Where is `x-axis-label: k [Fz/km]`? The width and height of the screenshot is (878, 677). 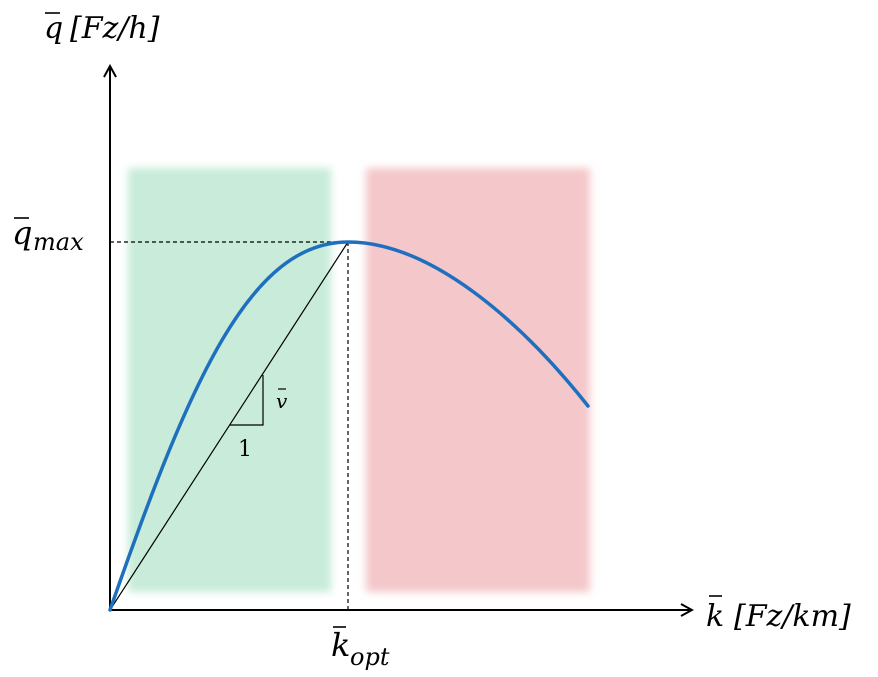
x-axis-label: k [Fz/km] is located at coordinates (778, 614).